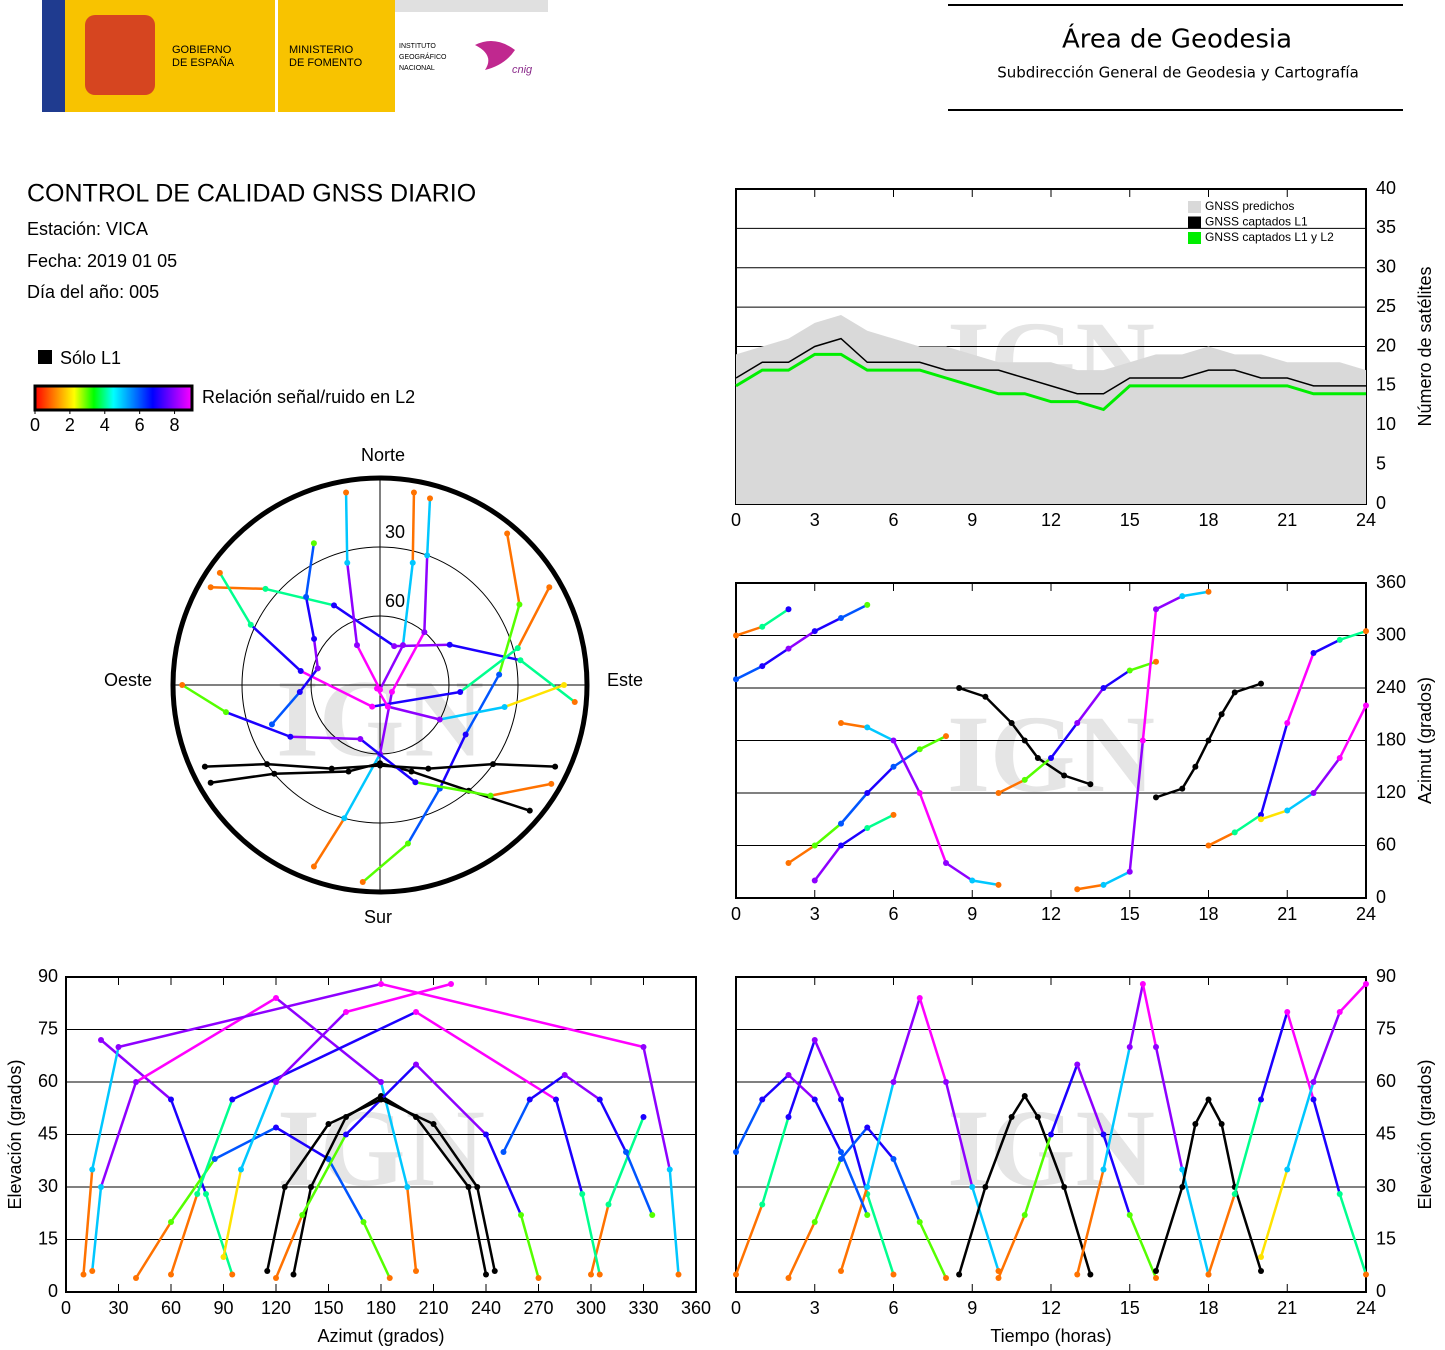 The width and height of the screenshot is (1445, 1350). What do you see at coordinates (383, 455) in the screenshot?
I see `direction-label: Norte` at bounding box center [383, 455].